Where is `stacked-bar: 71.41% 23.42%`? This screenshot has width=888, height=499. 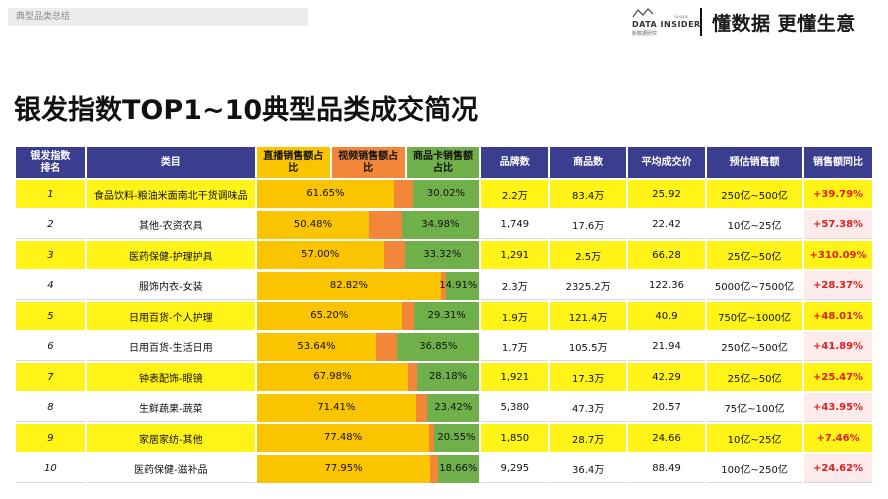
stacked-bar: 71.41% 23.42% is located at coordinates (368, 407).